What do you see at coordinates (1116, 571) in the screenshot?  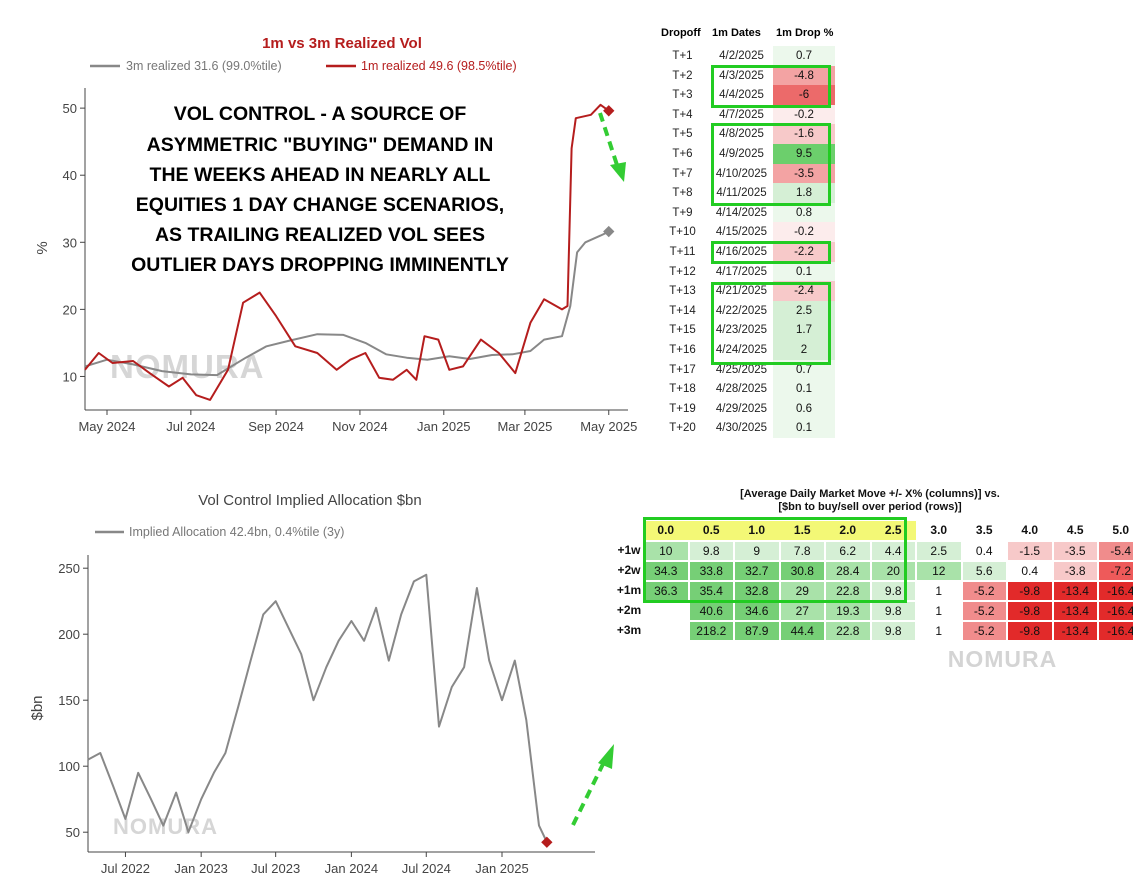 I see `table-cell: -7.2` at bounding box center [1116, 571].